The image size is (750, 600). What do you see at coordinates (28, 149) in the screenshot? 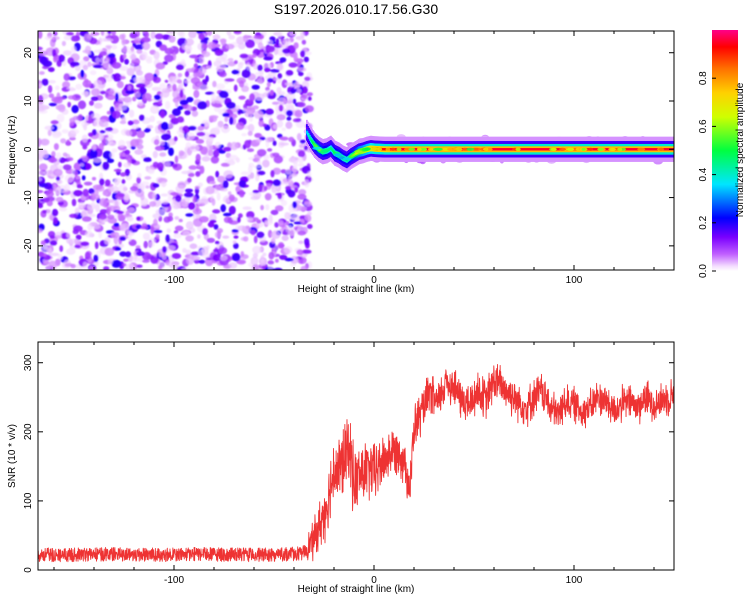
I see `y-tick-label: 0` at bounding box center [28, 149].